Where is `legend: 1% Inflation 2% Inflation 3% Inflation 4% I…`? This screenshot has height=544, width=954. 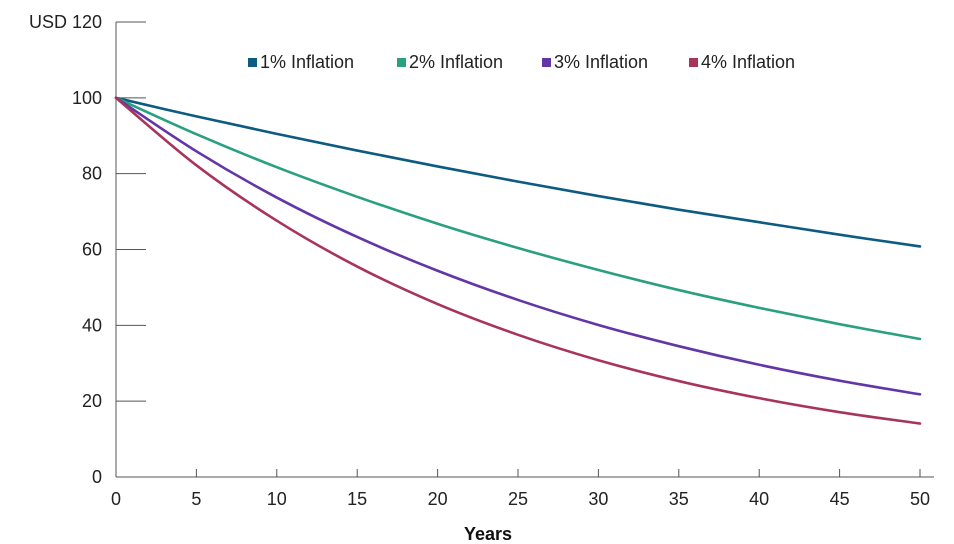
legend: 1% Inflation 2% Inflation 3% Inflation 4% I… is located at coordinates (521, 62).